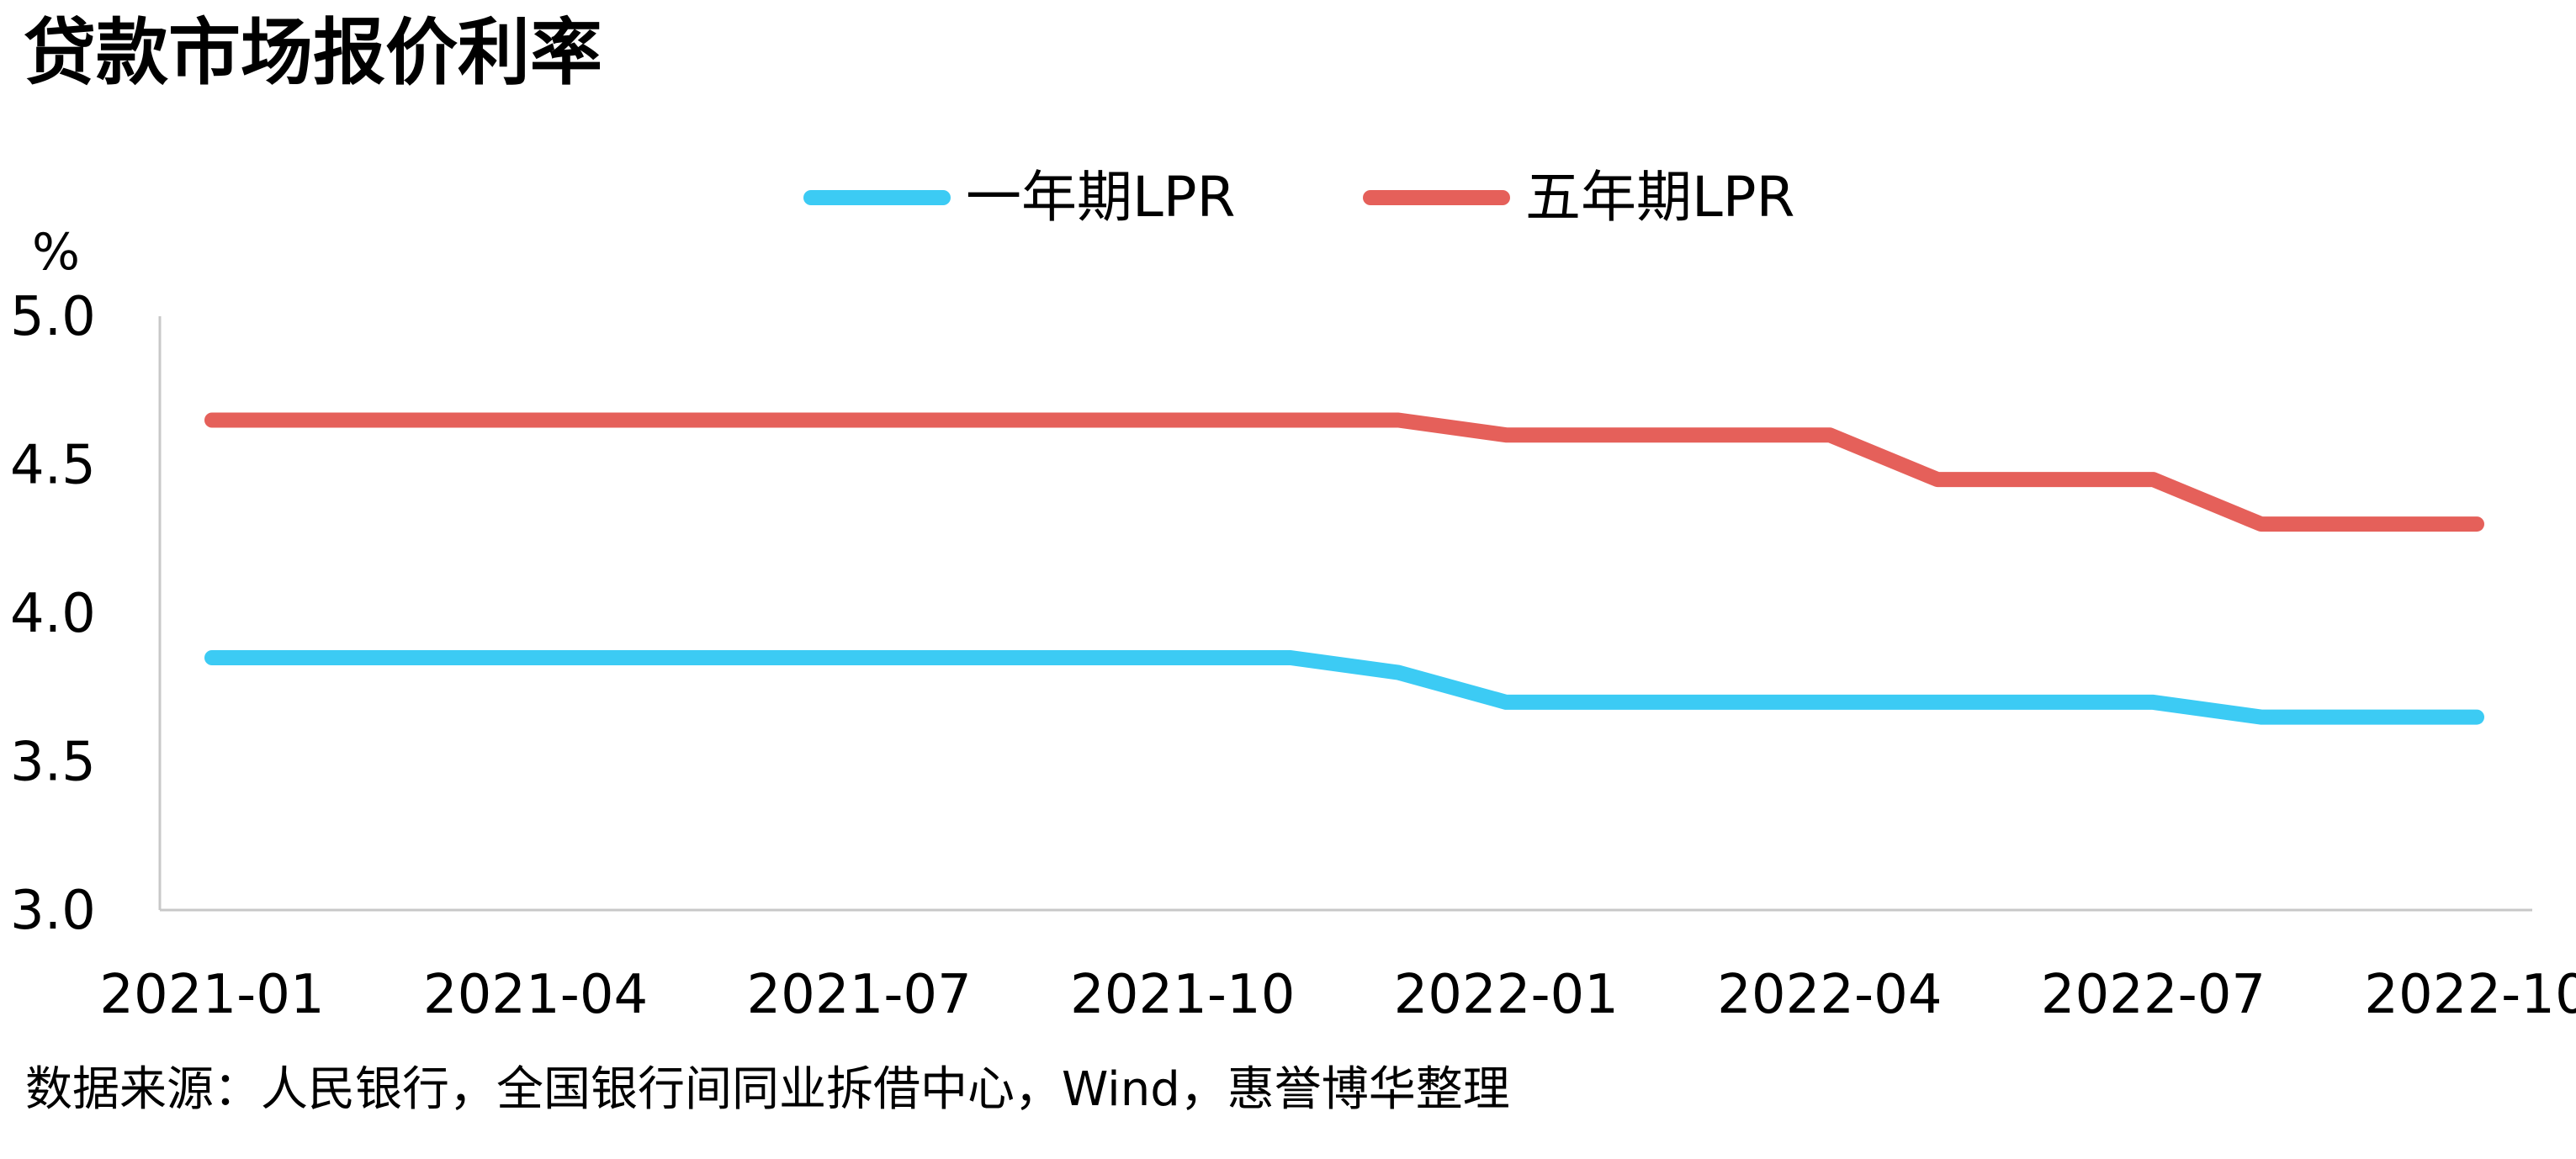 The height and width of the screenshot is (1159, 2576). I want to click on x-tick-label: 2021-04, so click(535, 995).